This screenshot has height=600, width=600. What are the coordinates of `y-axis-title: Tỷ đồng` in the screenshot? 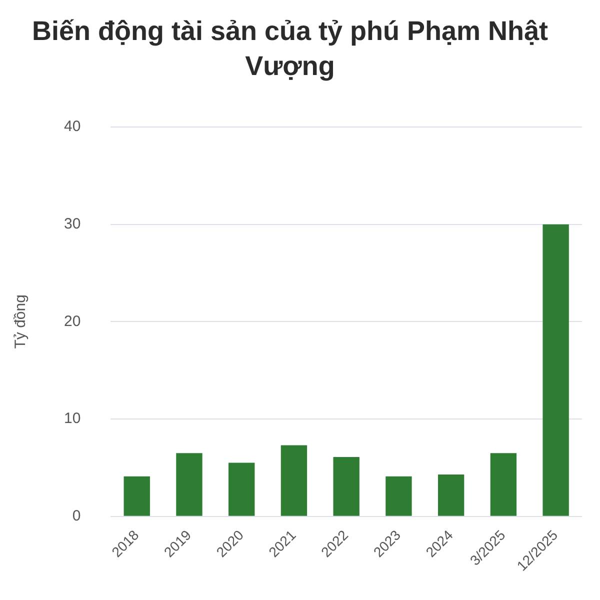 It's located at (21, 321).